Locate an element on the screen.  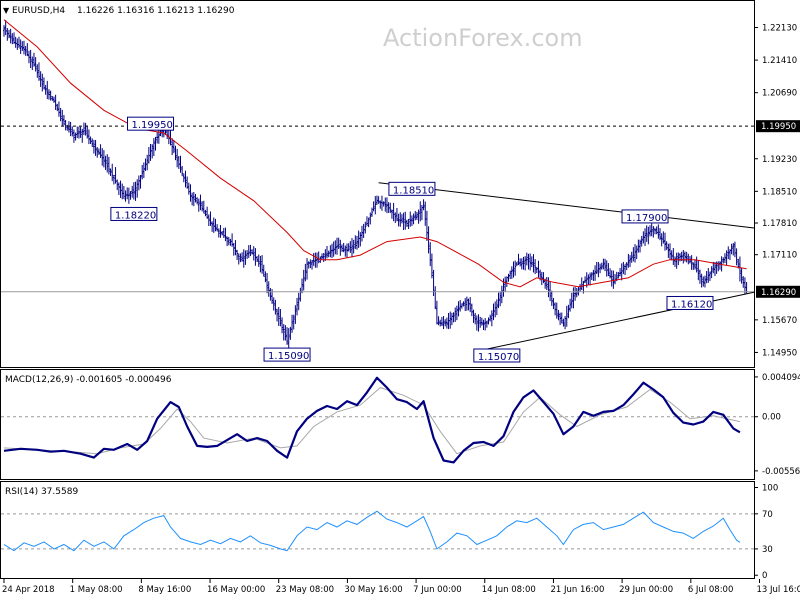
ohlc-readout: 1.16226 1.16316 1.16213 1.16290 is located at coordinates (156, 11).